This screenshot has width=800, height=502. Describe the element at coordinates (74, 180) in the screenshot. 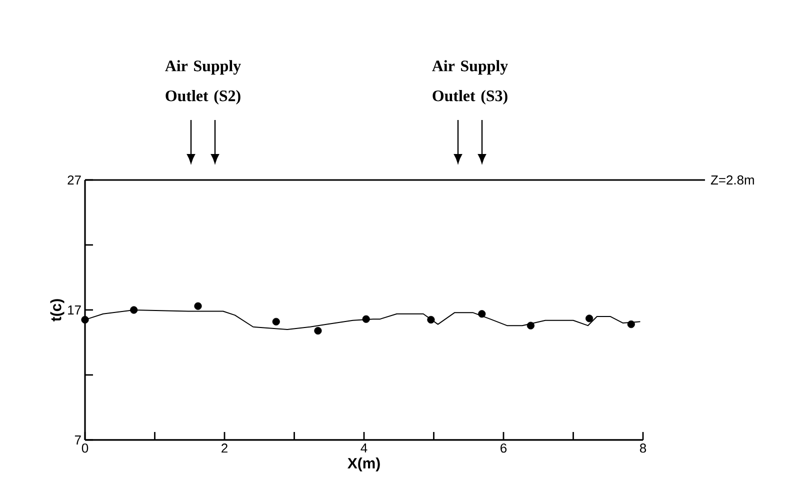

I see `y-tick-label: 27` at that location.